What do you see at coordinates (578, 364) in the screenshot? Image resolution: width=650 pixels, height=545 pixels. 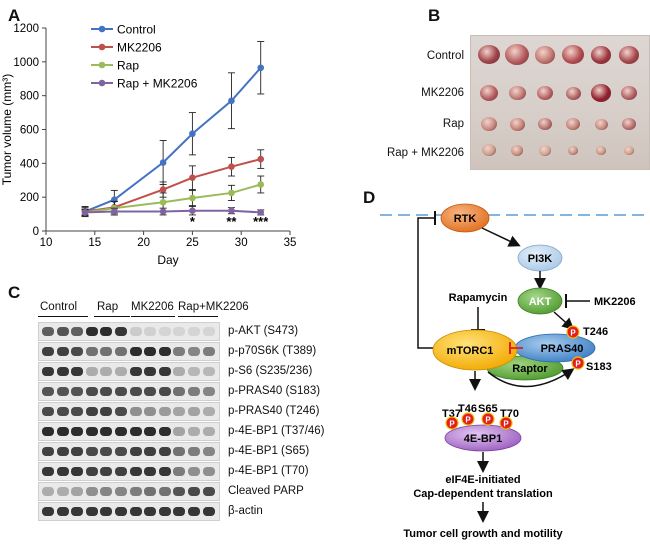 I see `phospho-s183-p: P` at bounding box center [578, 364].